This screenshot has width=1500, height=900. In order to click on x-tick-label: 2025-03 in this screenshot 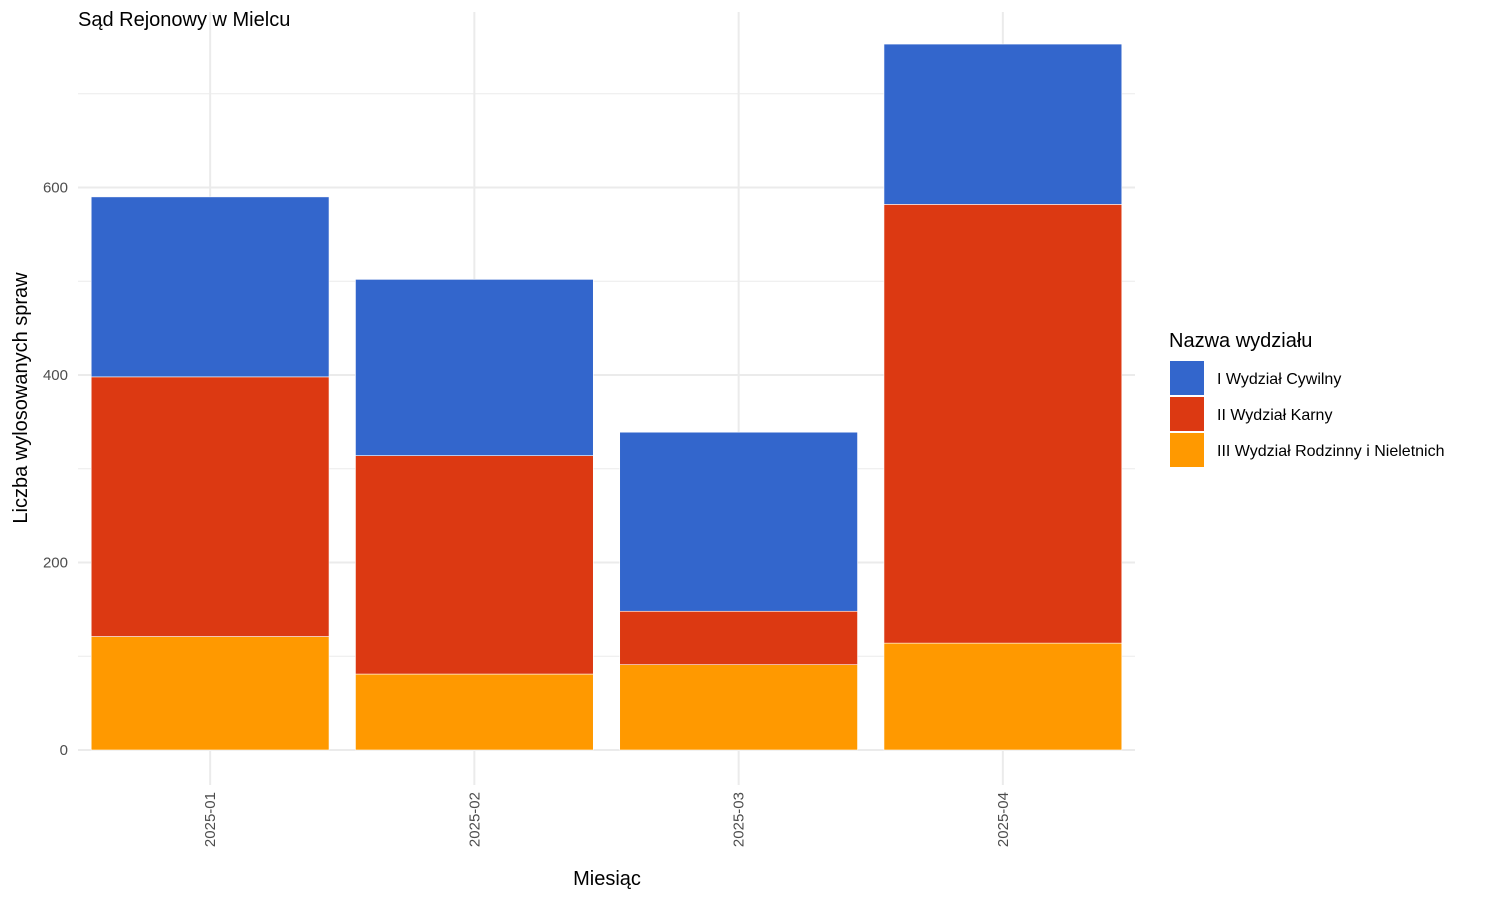, I will do `click(739, 819)`.